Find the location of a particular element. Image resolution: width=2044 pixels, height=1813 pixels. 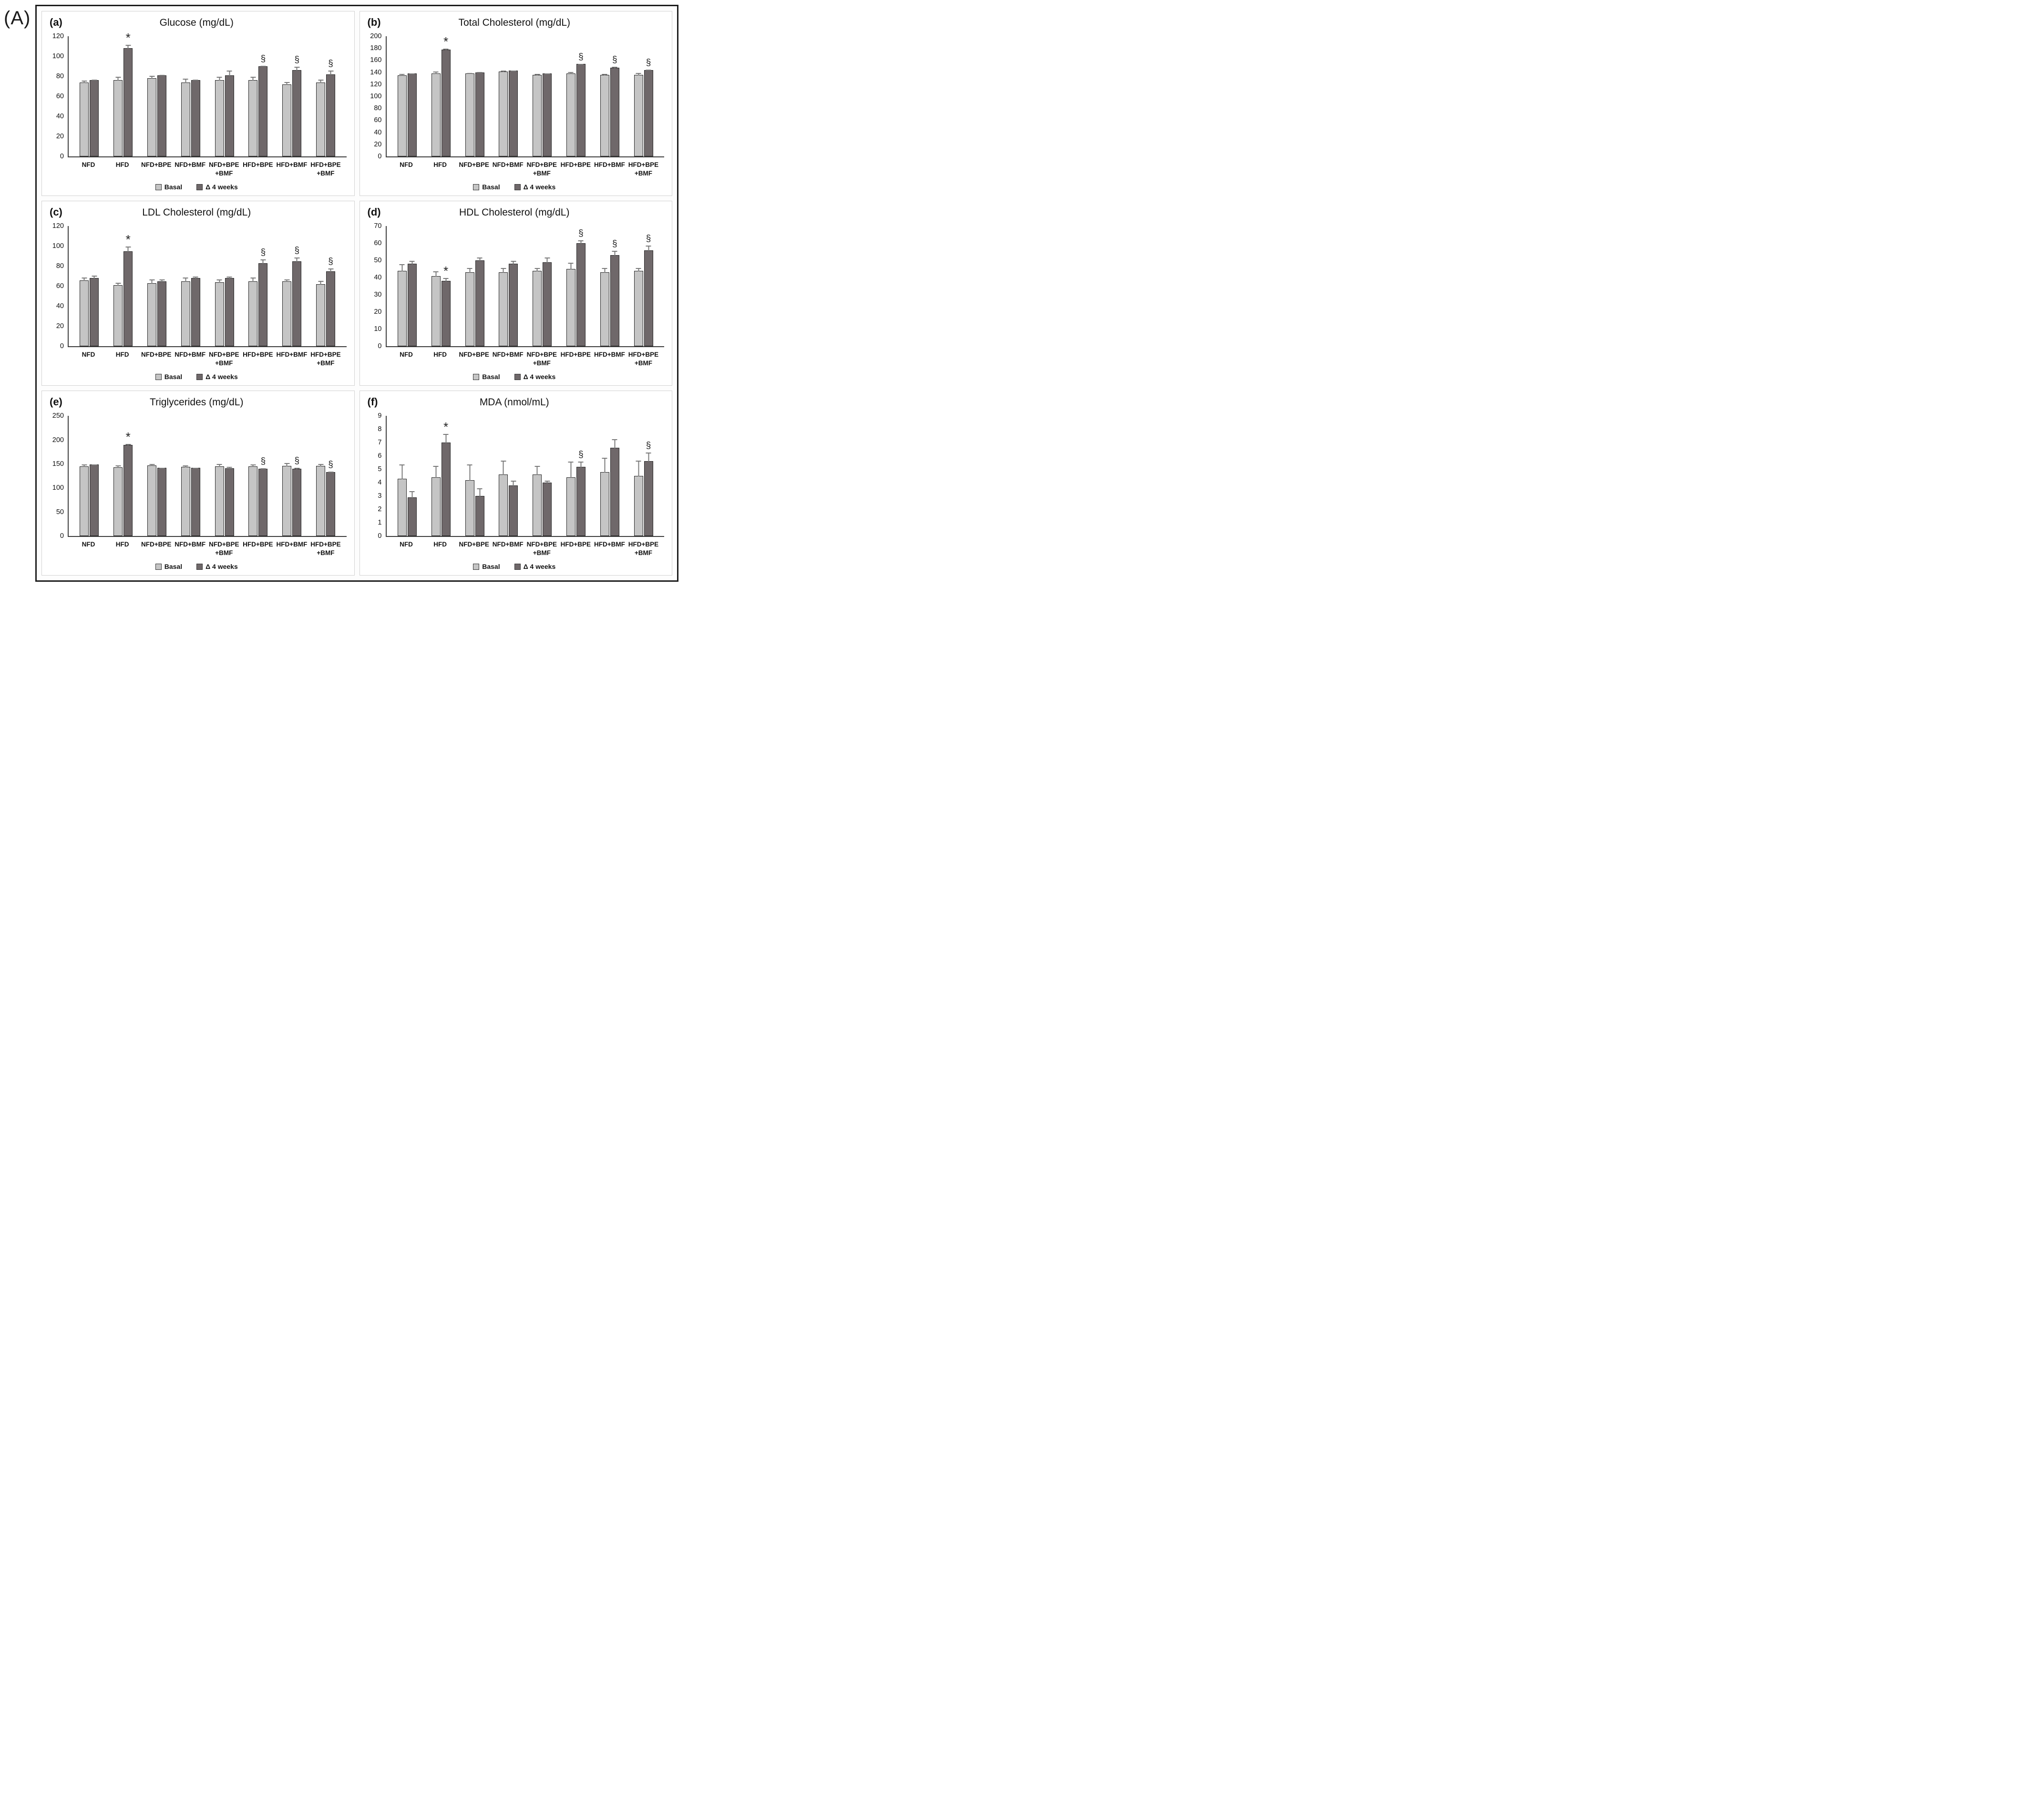

figure-label: (A) is located at coordinates (17, 19).